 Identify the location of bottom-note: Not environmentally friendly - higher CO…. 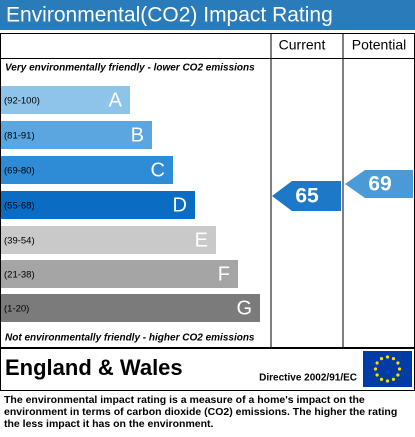
(130, 338).